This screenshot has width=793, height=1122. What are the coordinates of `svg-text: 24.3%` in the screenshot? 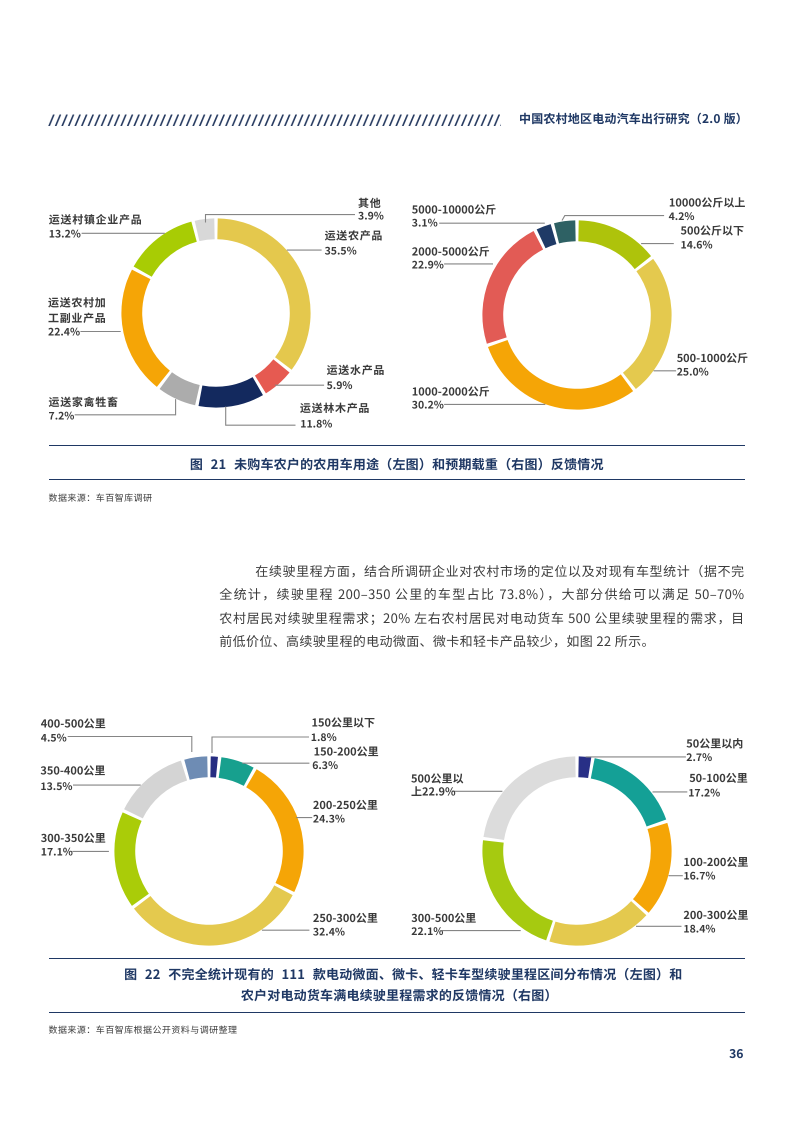 It's located at (329, 818).